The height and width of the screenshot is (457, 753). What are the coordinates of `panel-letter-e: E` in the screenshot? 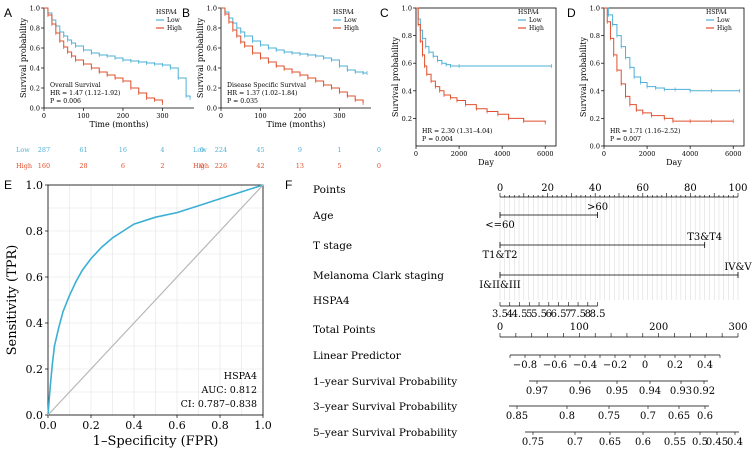 It's located at (8, 185).